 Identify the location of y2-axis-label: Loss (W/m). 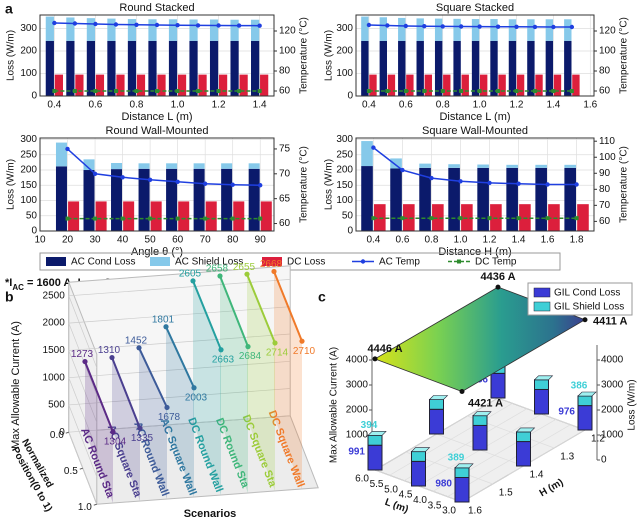
(632, 404).